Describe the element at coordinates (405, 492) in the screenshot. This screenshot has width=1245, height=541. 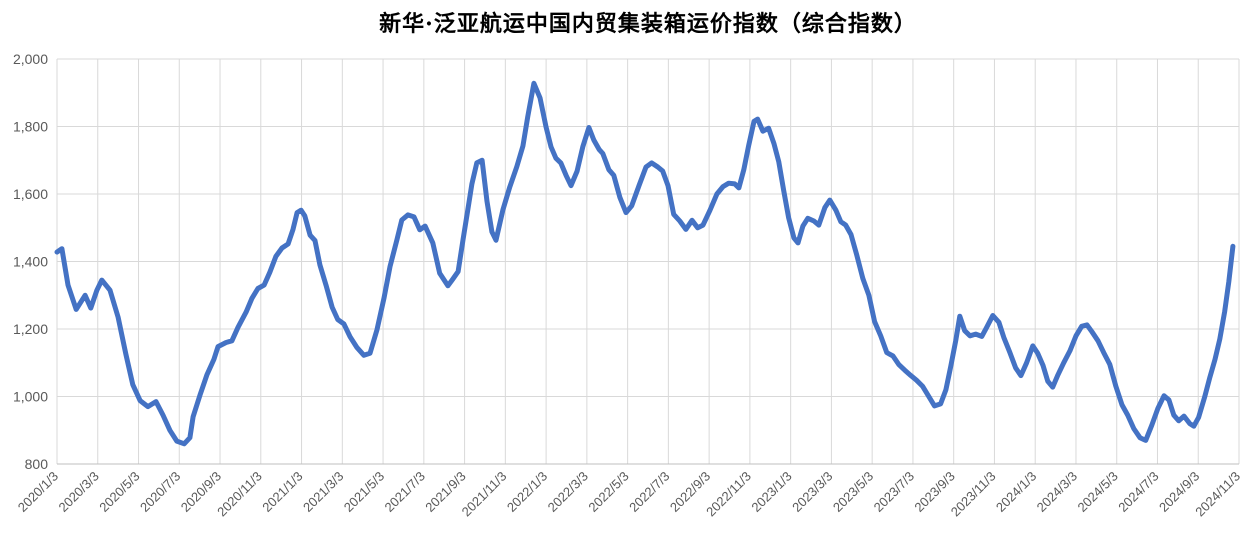
I see `x-tick-label: 2021/7/3` at that location.